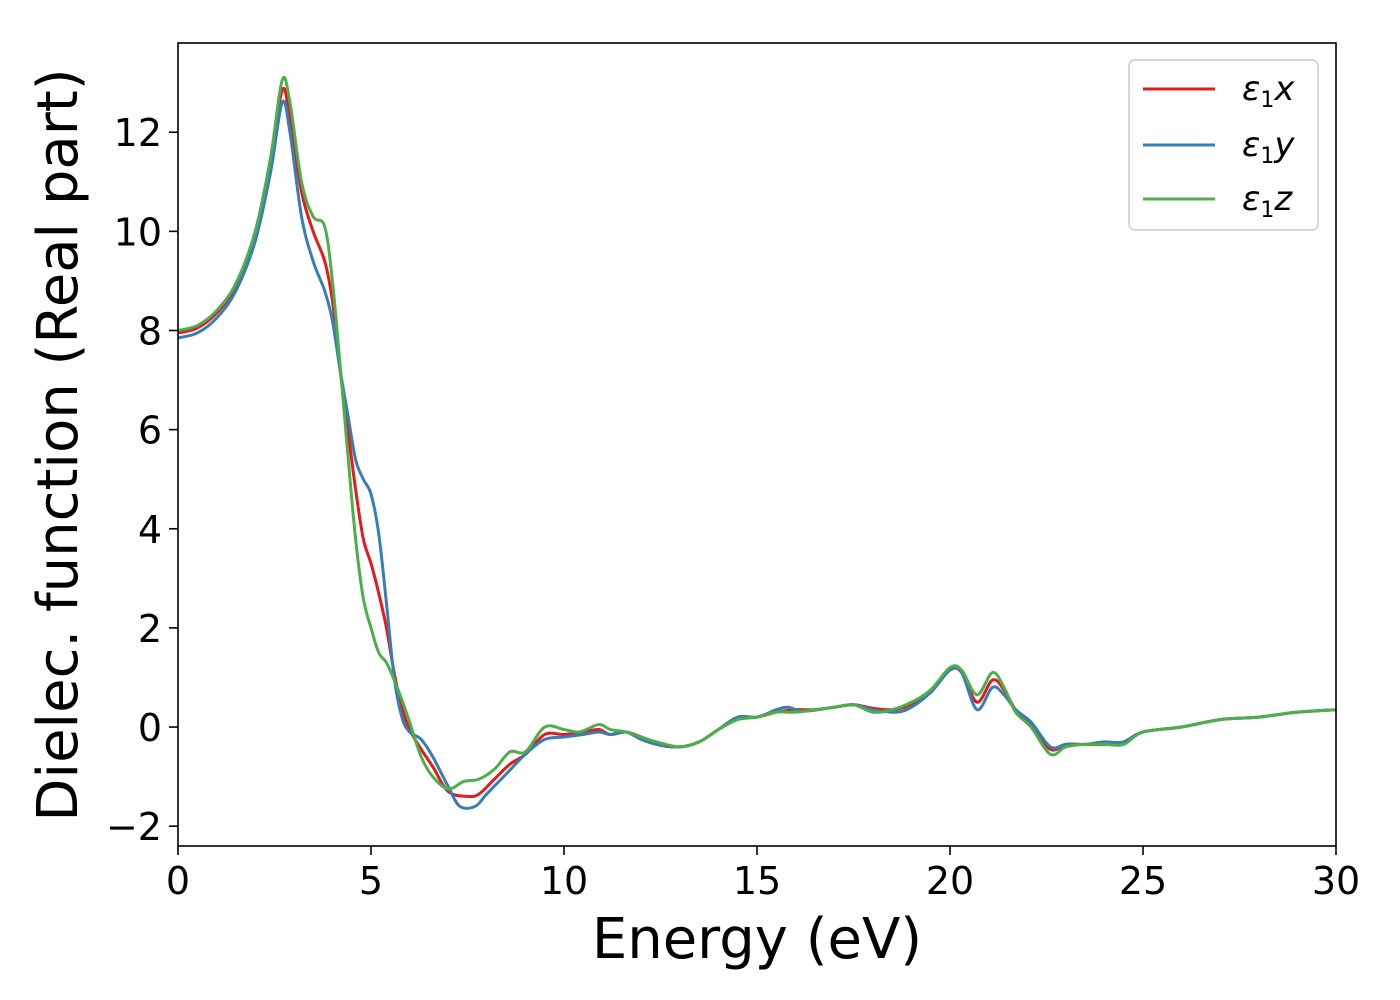  What do you see at coordinates (150, 331) in the screenshot?
I see `y-tick-label: 8` at bounding box center [150, 331].